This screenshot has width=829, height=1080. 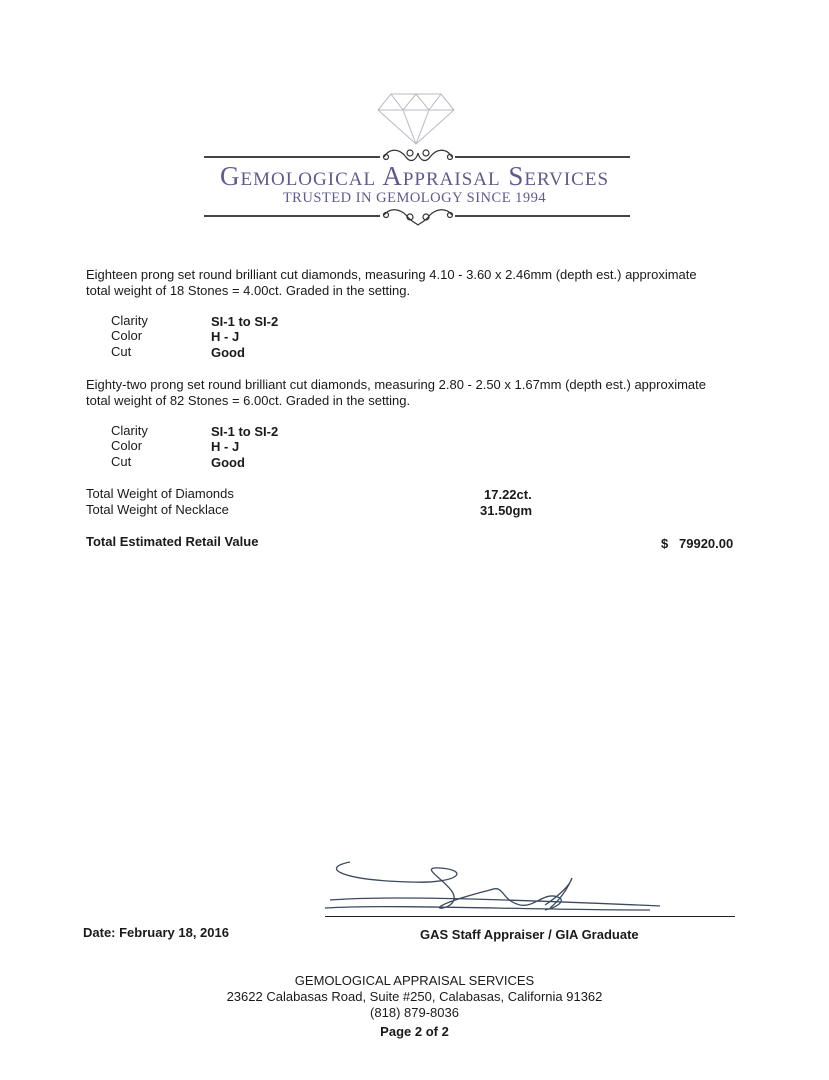 I want to click on company-tagline: TRUSTED IN GEMOLOGY SINCE 1994, so click(x=414, y=198).